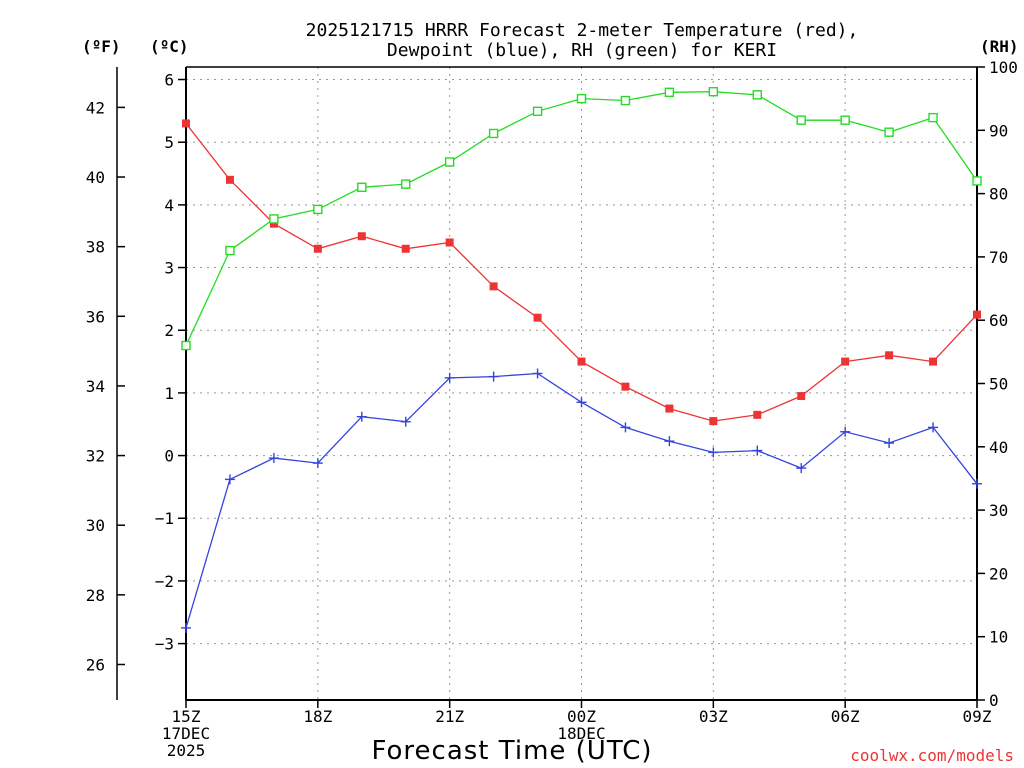  What do you see at coordinates (95, 386) in the screenshot?
I see `fahrenheit-tick-label: 34` at bounding box center [95, 386].